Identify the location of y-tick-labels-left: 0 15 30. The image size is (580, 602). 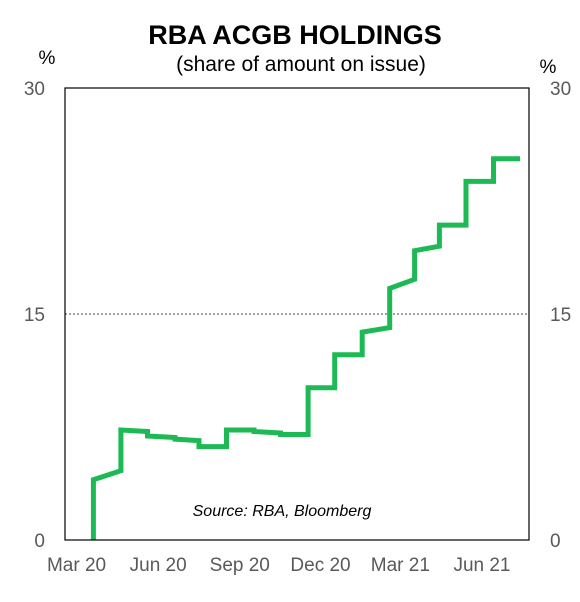
(34, 315).